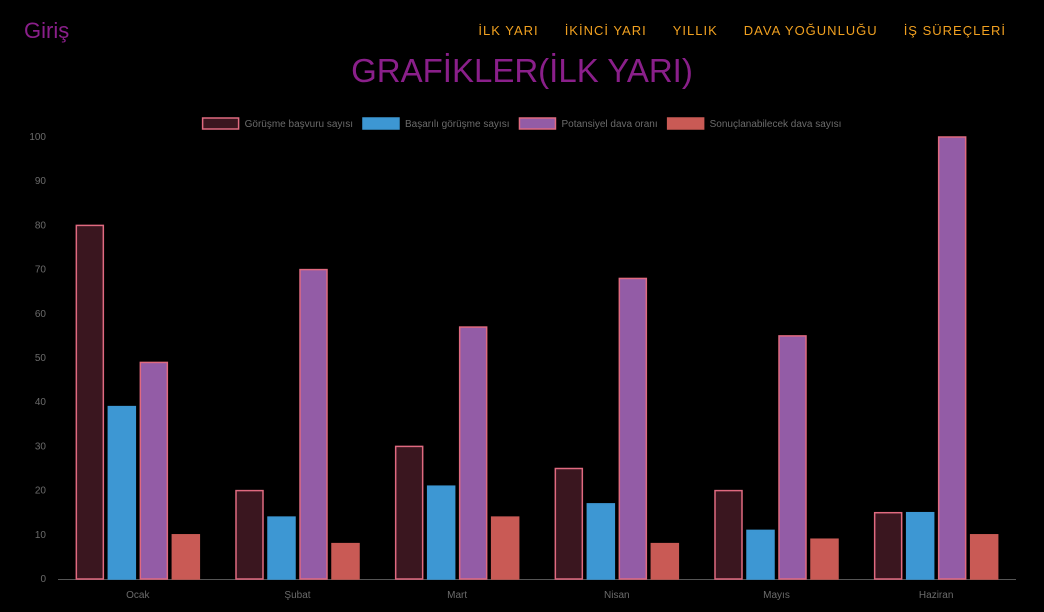 The height and width of the screenshot is (612, 1044). I want to click on legend-item: Potansiyel dava oranı, so click(588, 123).